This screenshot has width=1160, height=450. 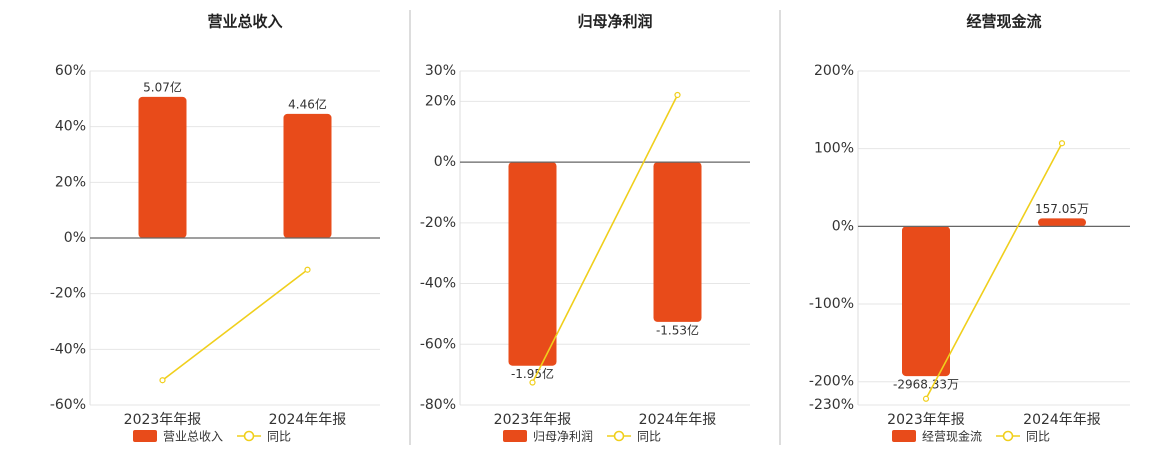 What do you see at coordinates (1003, 22) in the screenshot?
I see `chart-title: 经营现金流` at bounding box center [1003, 22].